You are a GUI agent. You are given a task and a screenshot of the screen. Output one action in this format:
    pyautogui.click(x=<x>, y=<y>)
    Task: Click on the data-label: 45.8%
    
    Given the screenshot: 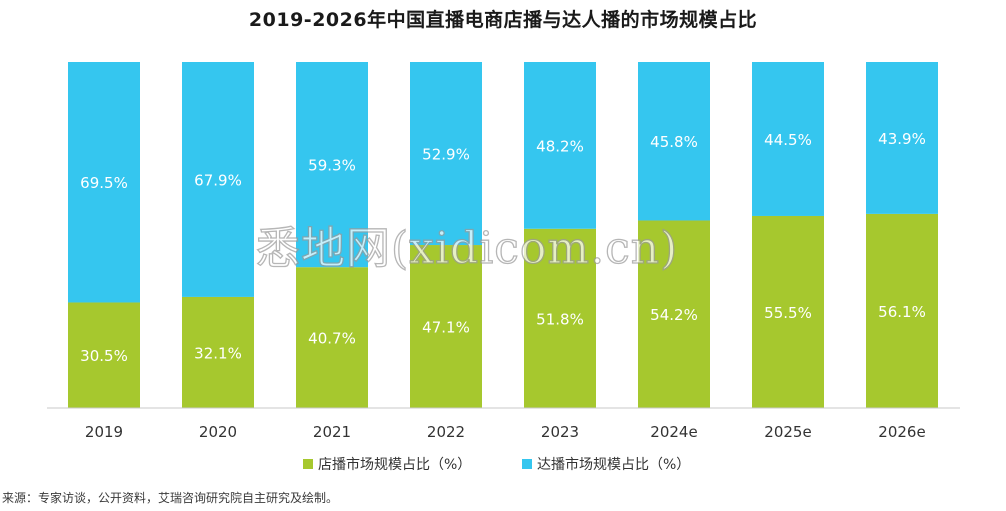 What is the action you would take?
    pyautogui.click(x=674, y=142)
    